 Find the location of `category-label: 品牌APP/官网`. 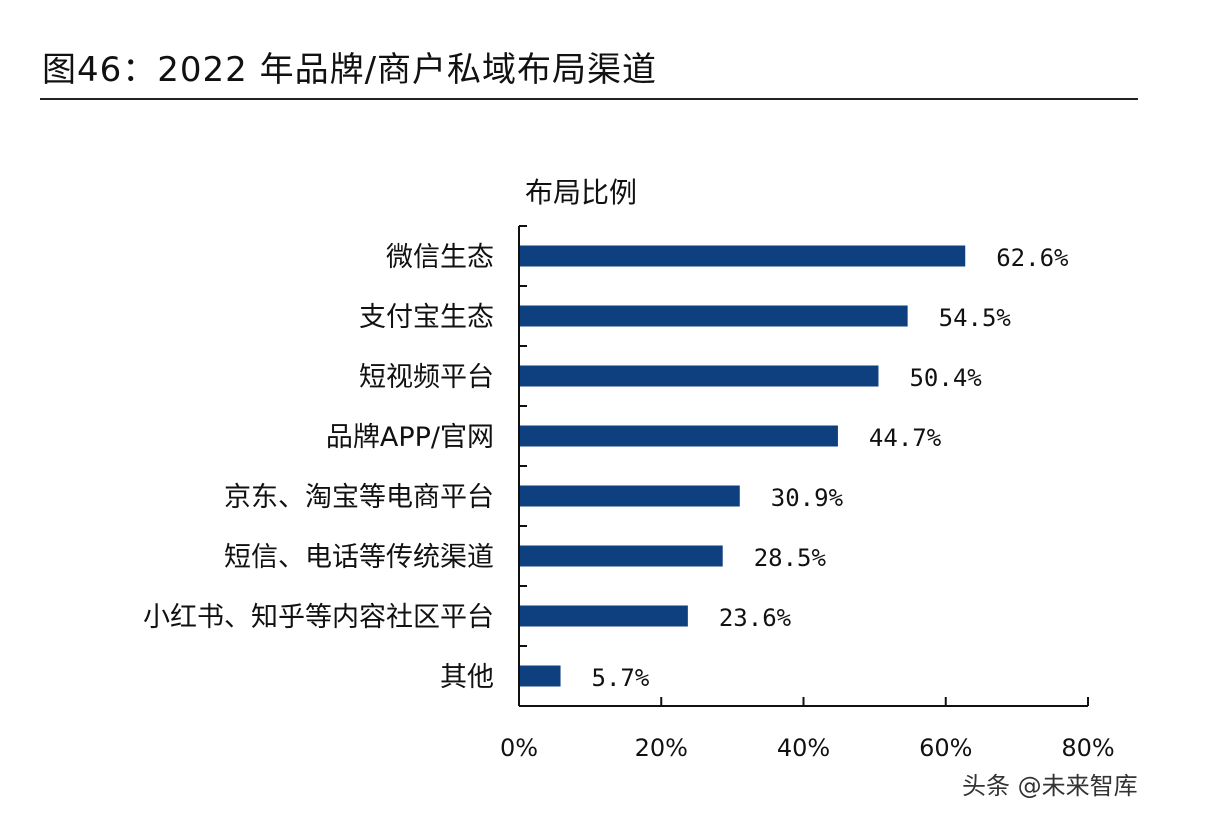

category-label: 品牌APP/官网 is located at coordinates (410, 437).